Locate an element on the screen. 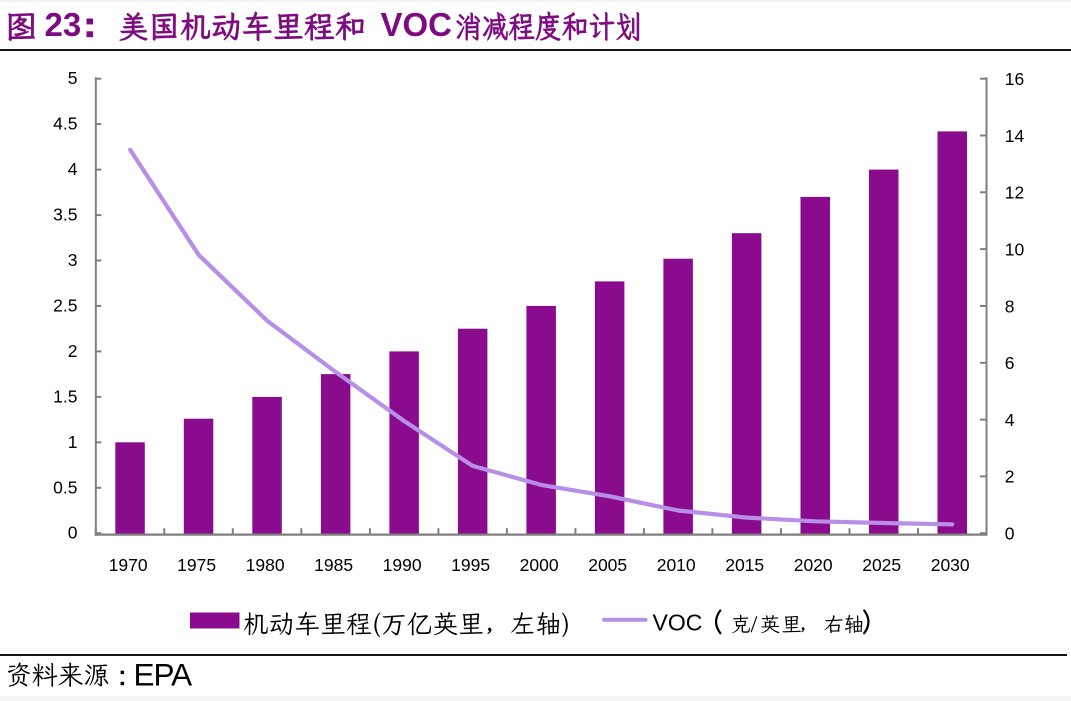 The height and width of the screenshot is (701, 1071). svg-text: 23 is located at coordinates (63, 24).